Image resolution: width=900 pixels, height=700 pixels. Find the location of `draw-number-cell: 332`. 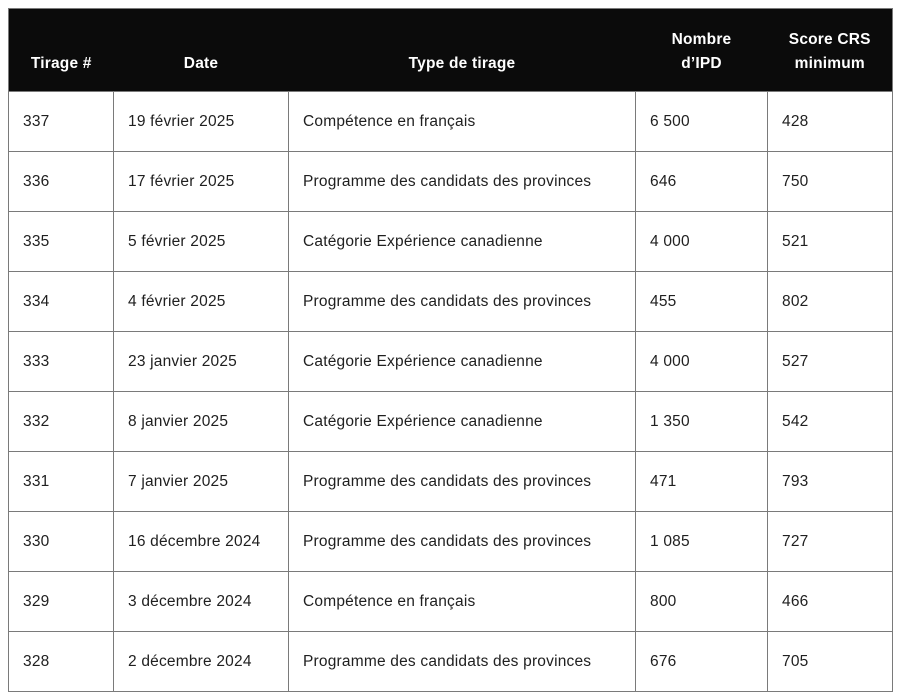

draw-number-cell: 332 is located at coordinates (61, 421).